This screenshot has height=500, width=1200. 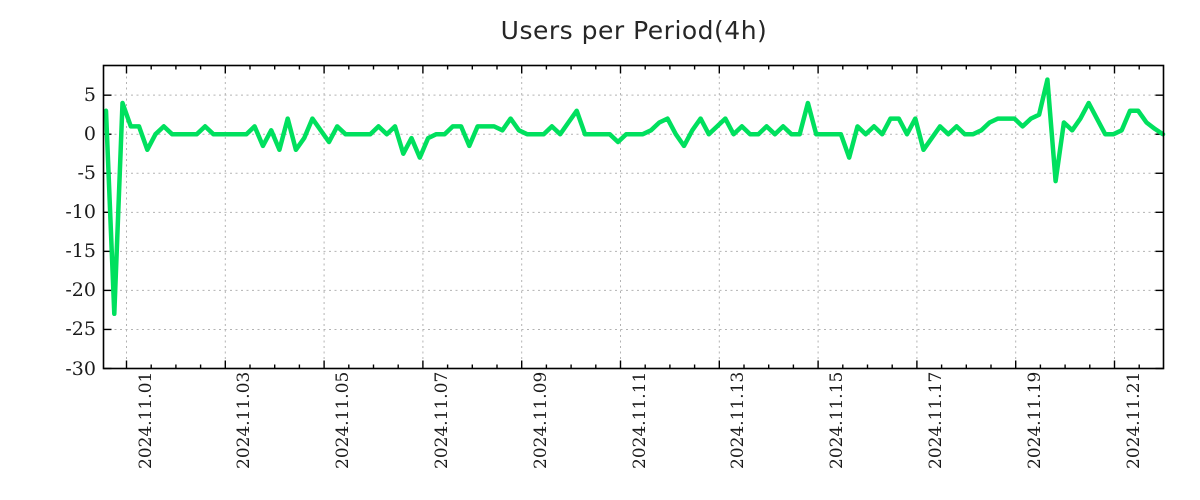 I want to click on x-tick-label: 2024.11.13, so click(x=738, y=420).